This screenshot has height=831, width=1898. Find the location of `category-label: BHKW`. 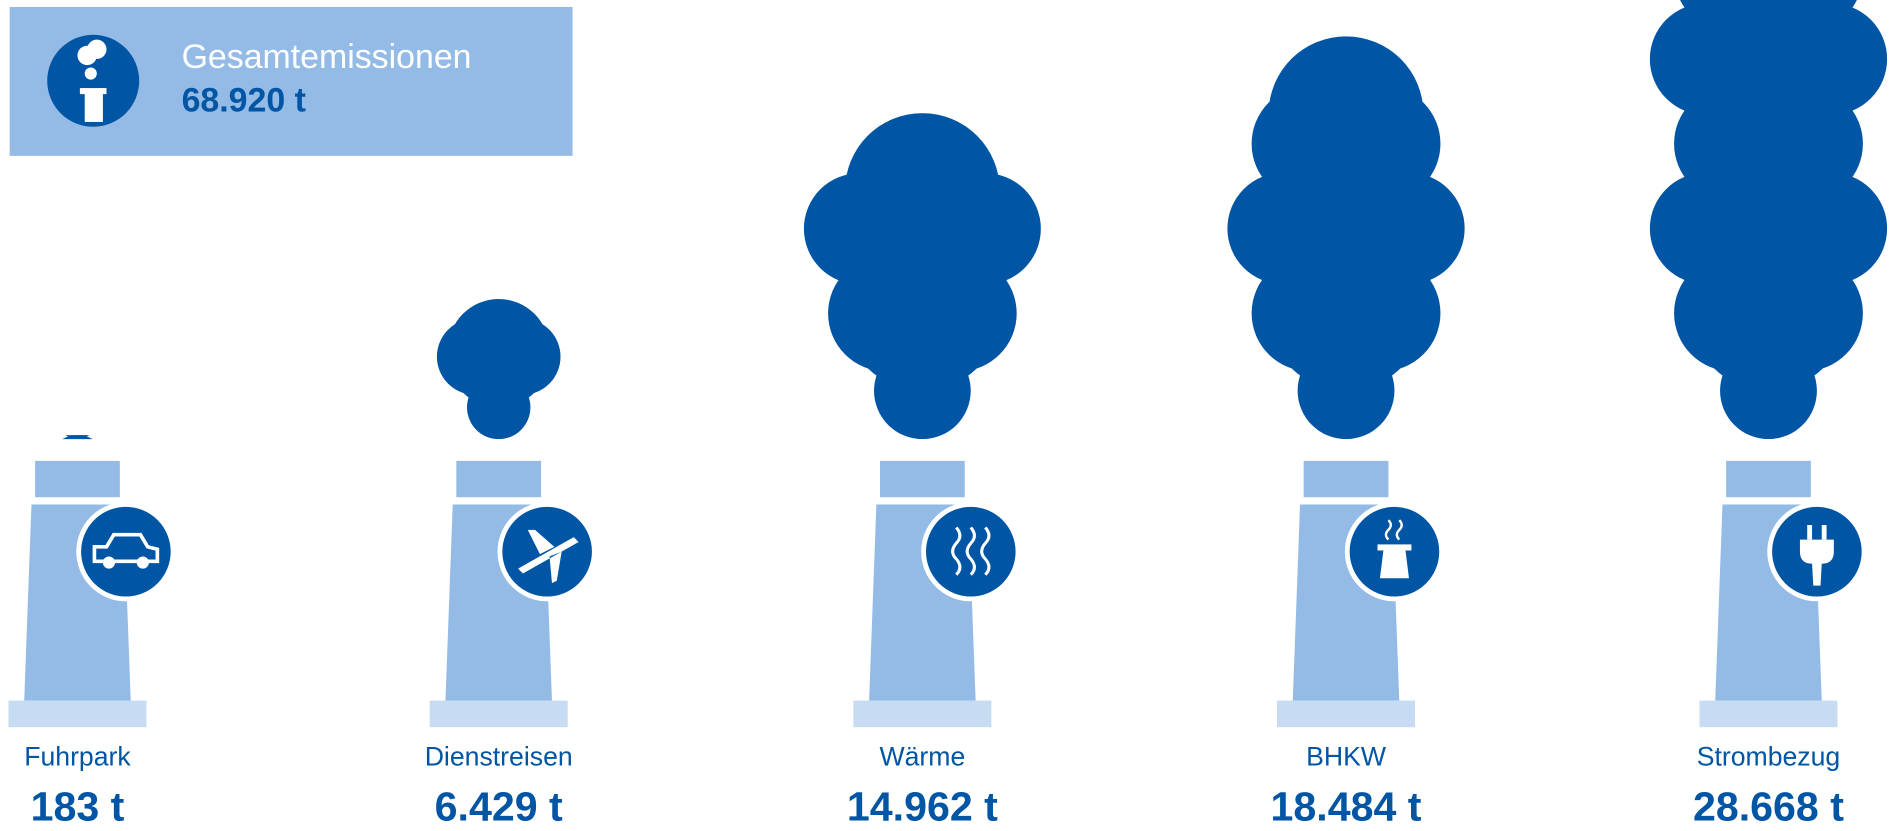

category-label: BHKW is located at coordinates (1346, 757).